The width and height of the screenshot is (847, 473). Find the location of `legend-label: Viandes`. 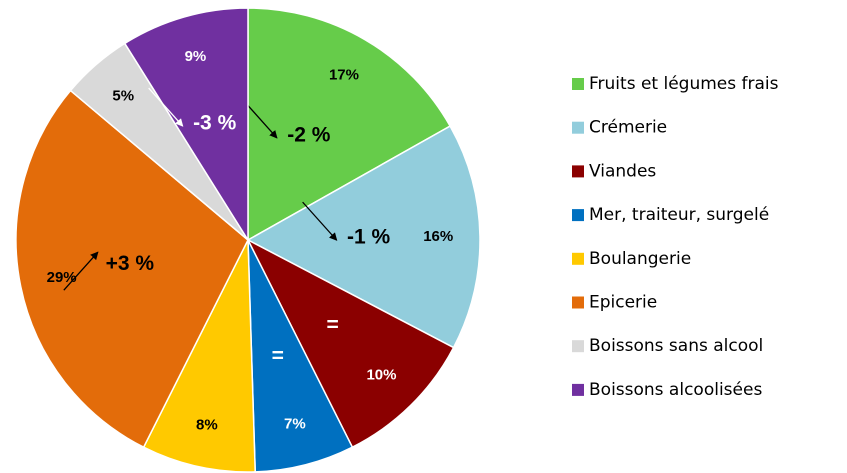

legend-label: Viandes is located at coordinates (622, 171).